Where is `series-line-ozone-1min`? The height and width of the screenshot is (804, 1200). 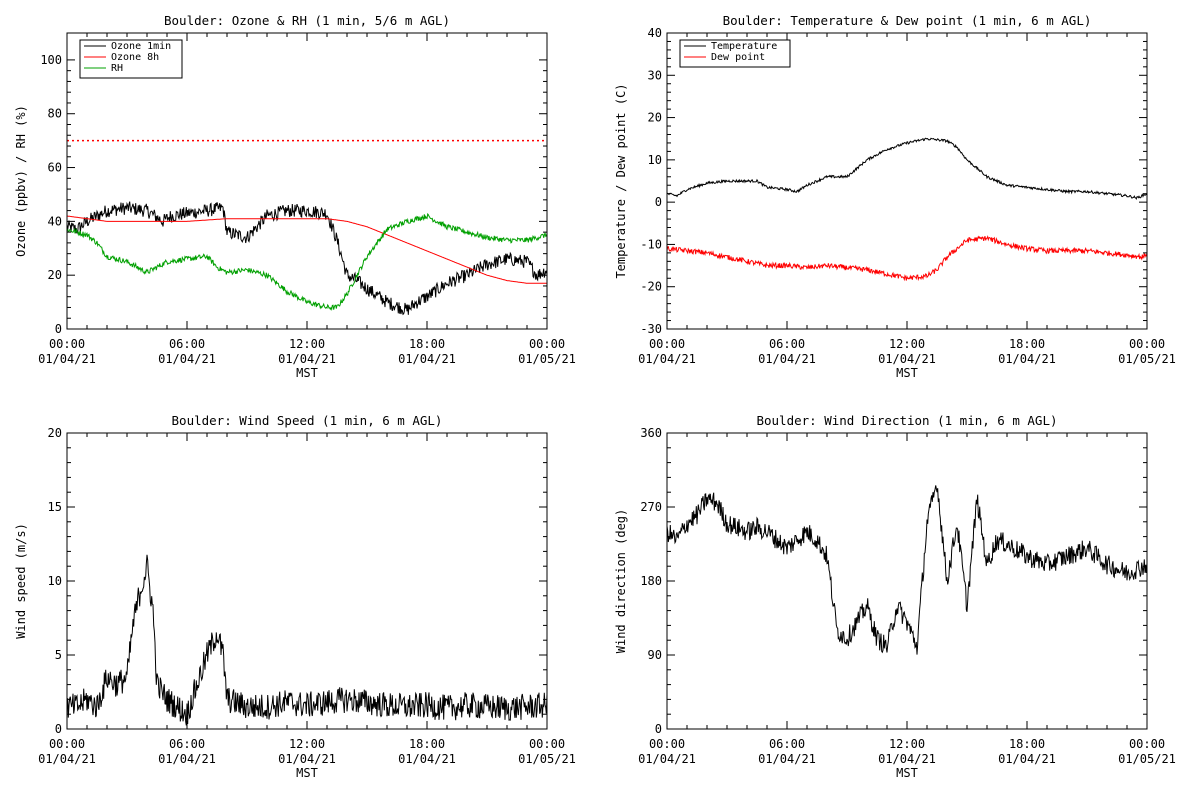 series-line-ozone-1min is located at coordinates (307, 258).